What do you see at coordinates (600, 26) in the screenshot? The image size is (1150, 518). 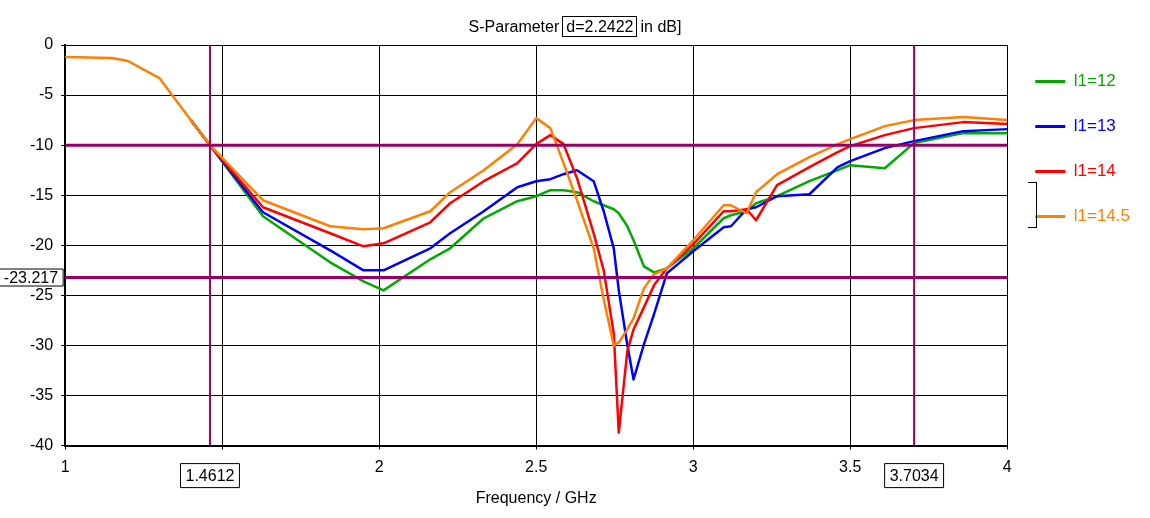 I see `text: d=2.2422` at bounding box center [600, 26].